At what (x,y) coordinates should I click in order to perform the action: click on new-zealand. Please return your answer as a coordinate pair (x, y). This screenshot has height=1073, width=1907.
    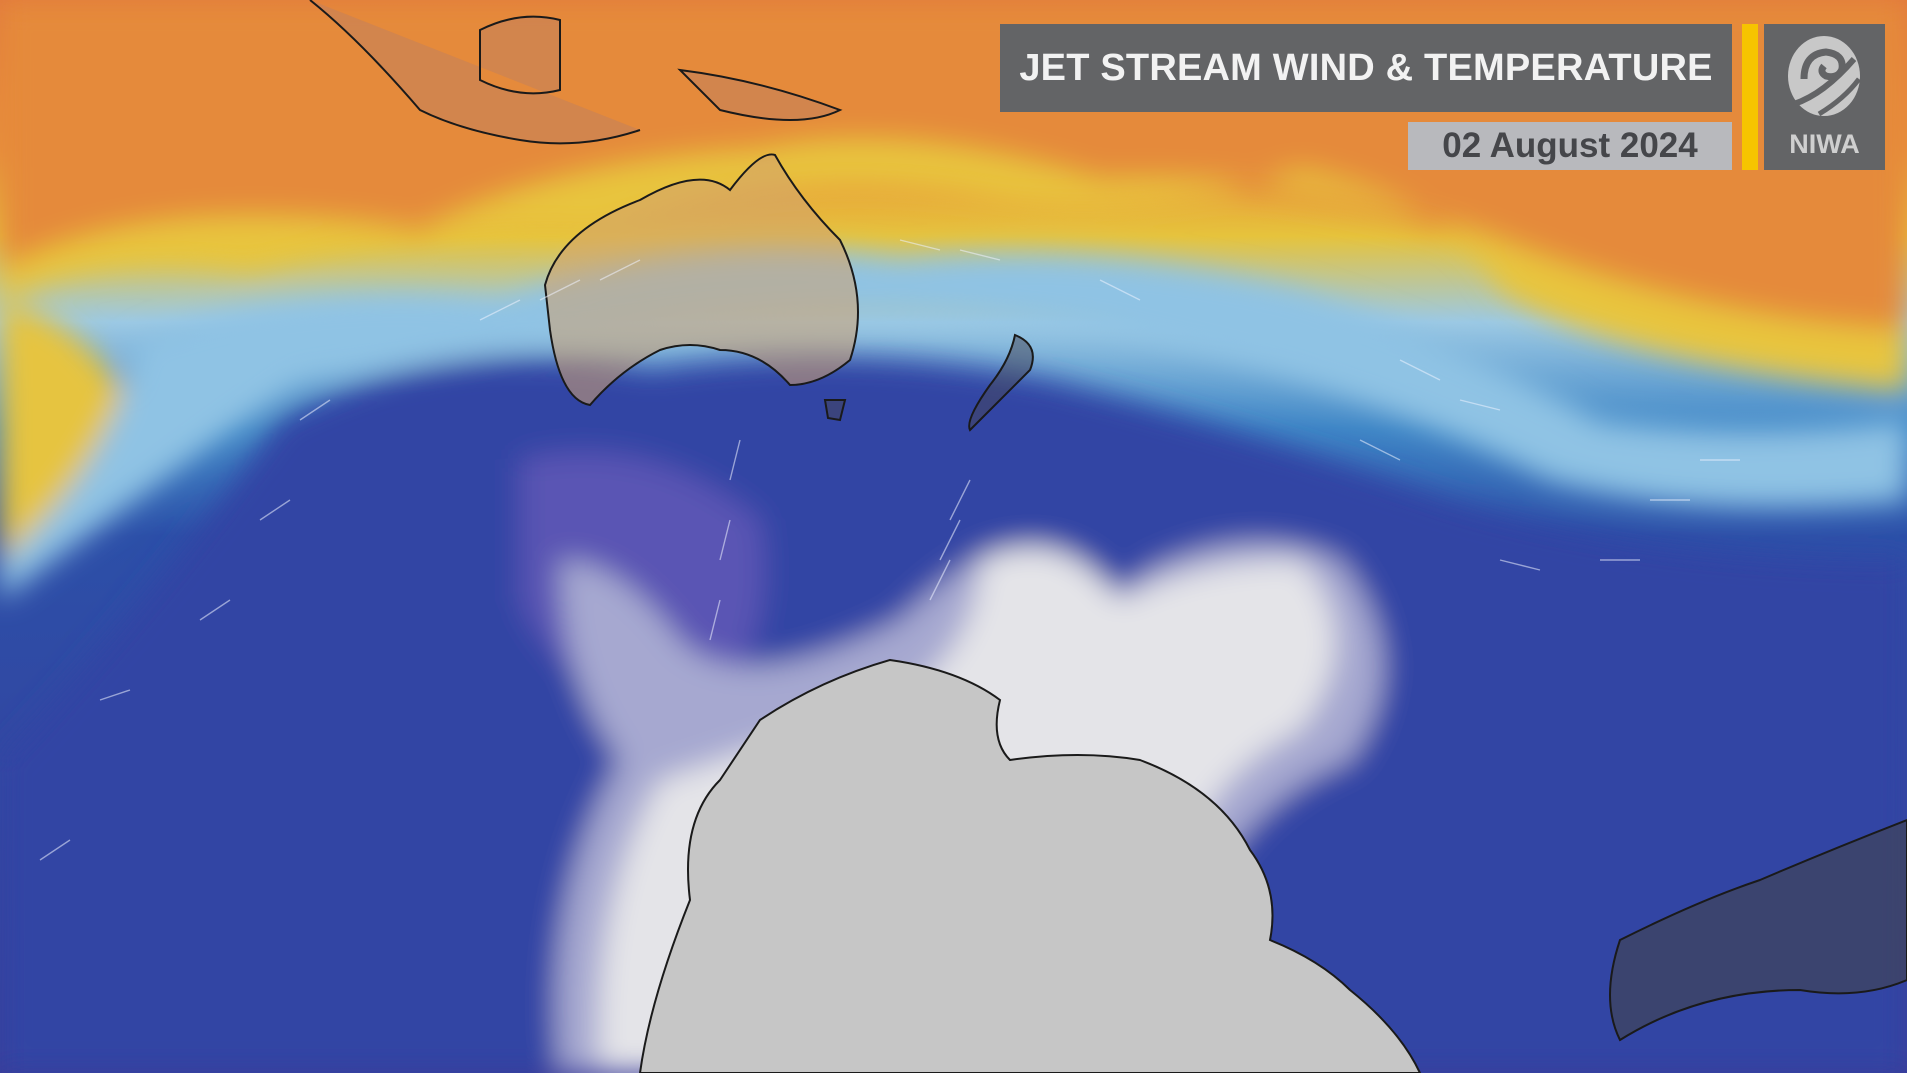
    Looking at the image, I should click on (1001, 382).